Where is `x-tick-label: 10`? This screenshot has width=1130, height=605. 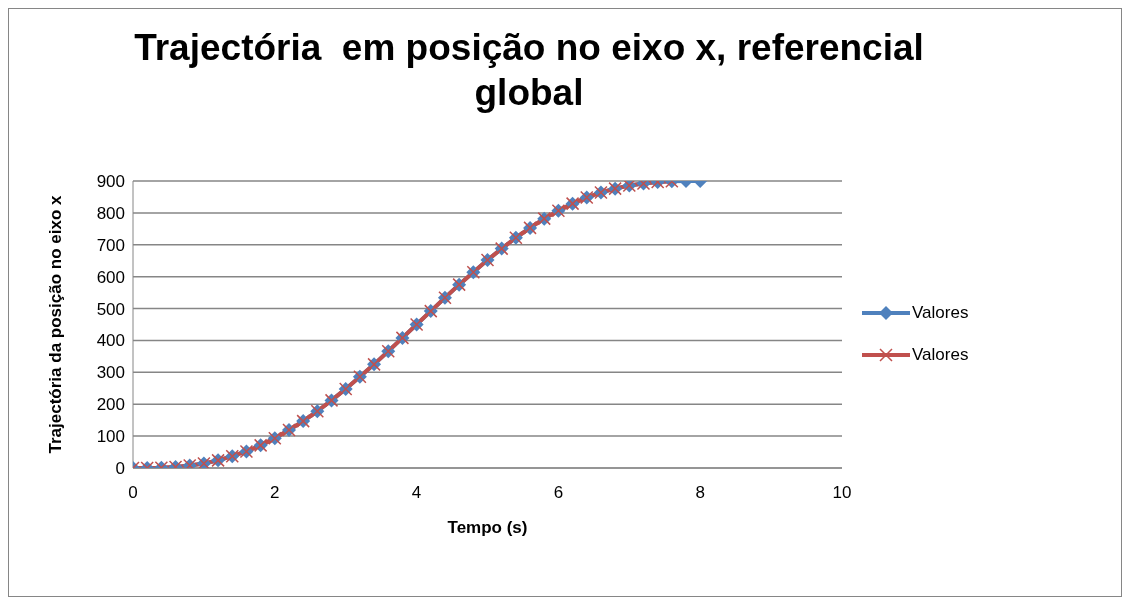
x-tick-label: 10 is located at coordinates (842, 493).